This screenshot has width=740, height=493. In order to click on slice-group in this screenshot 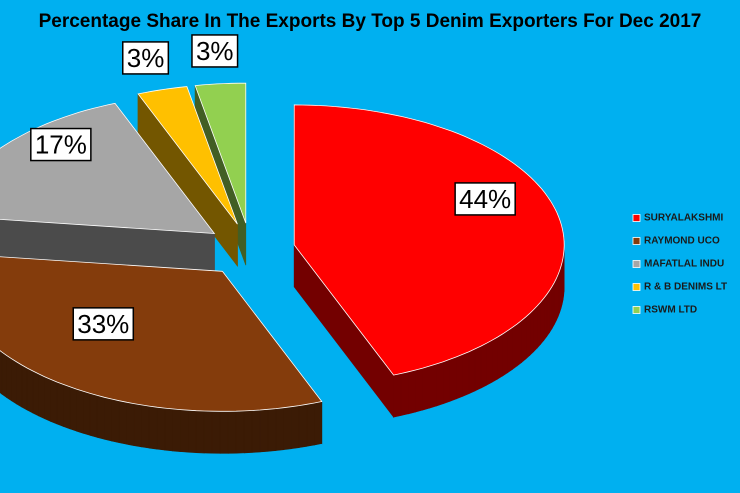, I will do `click(187, 176)`.